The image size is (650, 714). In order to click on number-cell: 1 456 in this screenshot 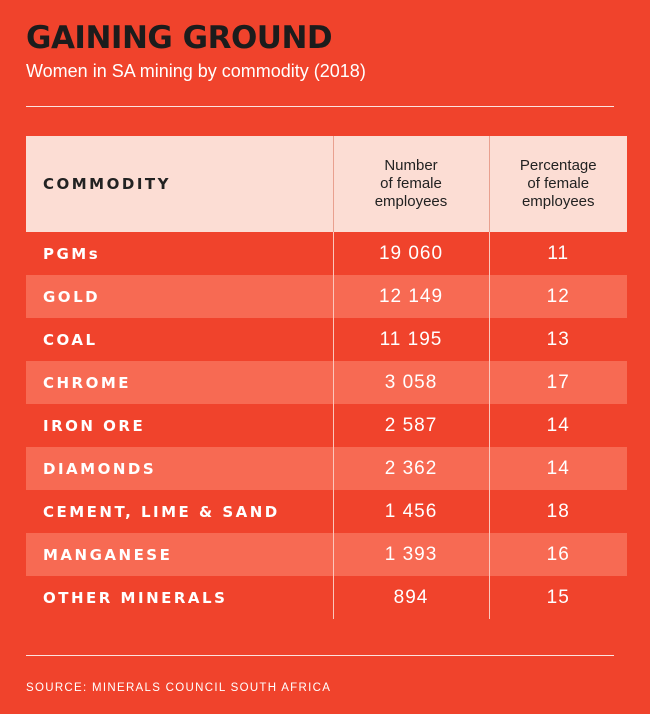, I will do `click(410, 511)`.